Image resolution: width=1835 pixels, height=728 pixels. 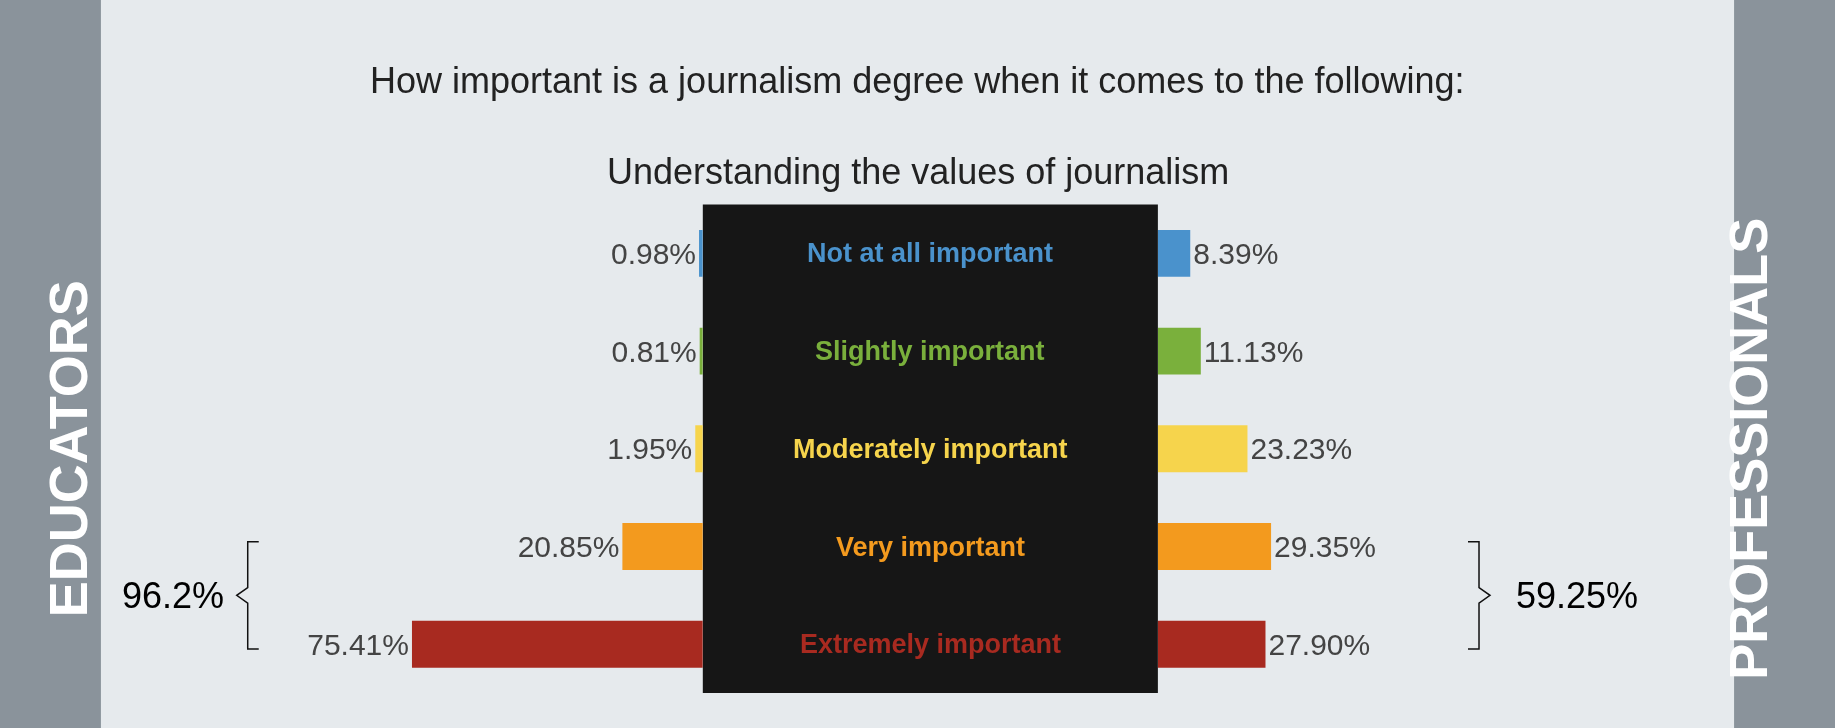 What do you see at coordinates (931, 644) in the screenshot?
I see `y-tick-label: Extremely important` at bounding box center [931, 644].